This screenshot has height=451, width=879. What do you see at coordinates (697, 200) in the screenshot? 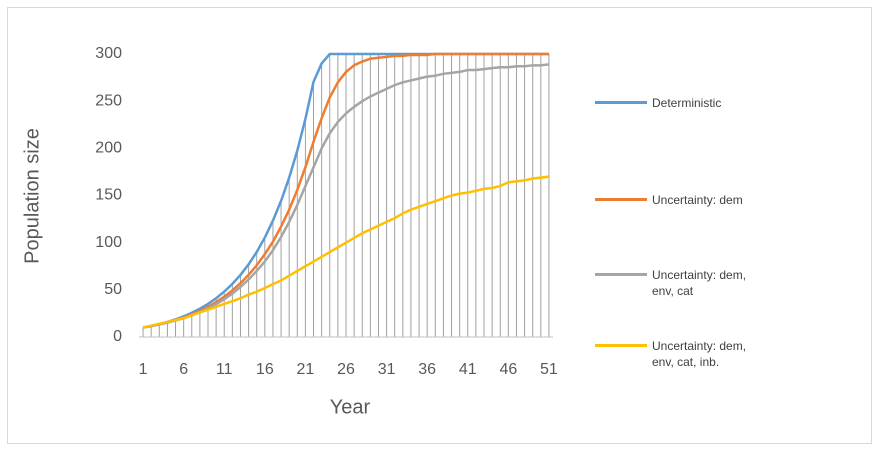
I see `legend-label: Uncertainty: dem` at bounding box center [697, 200].